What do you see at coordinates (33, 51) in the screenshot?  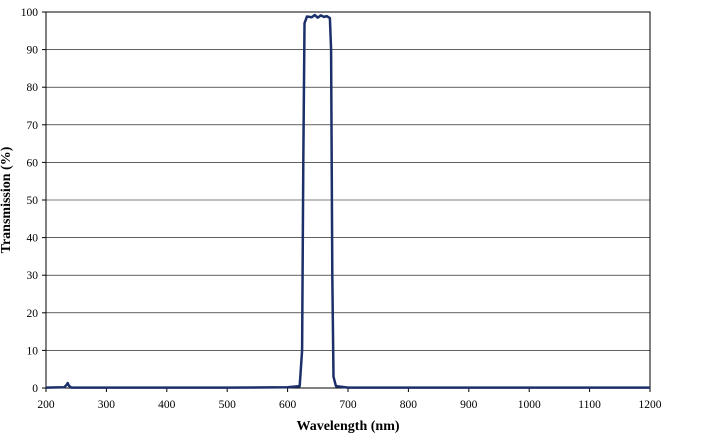 I see `y-tick-label: 90` at bounding box center [33, 51].